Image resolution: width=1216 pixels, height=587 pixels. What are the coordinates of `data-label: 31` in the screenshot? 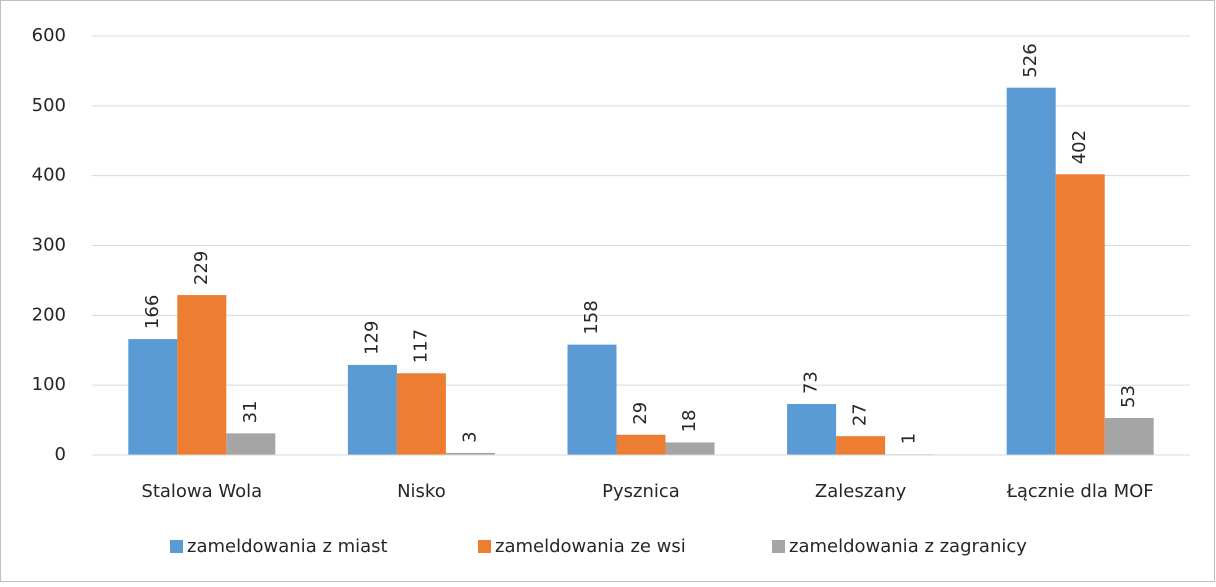 It's located at (250, 411).